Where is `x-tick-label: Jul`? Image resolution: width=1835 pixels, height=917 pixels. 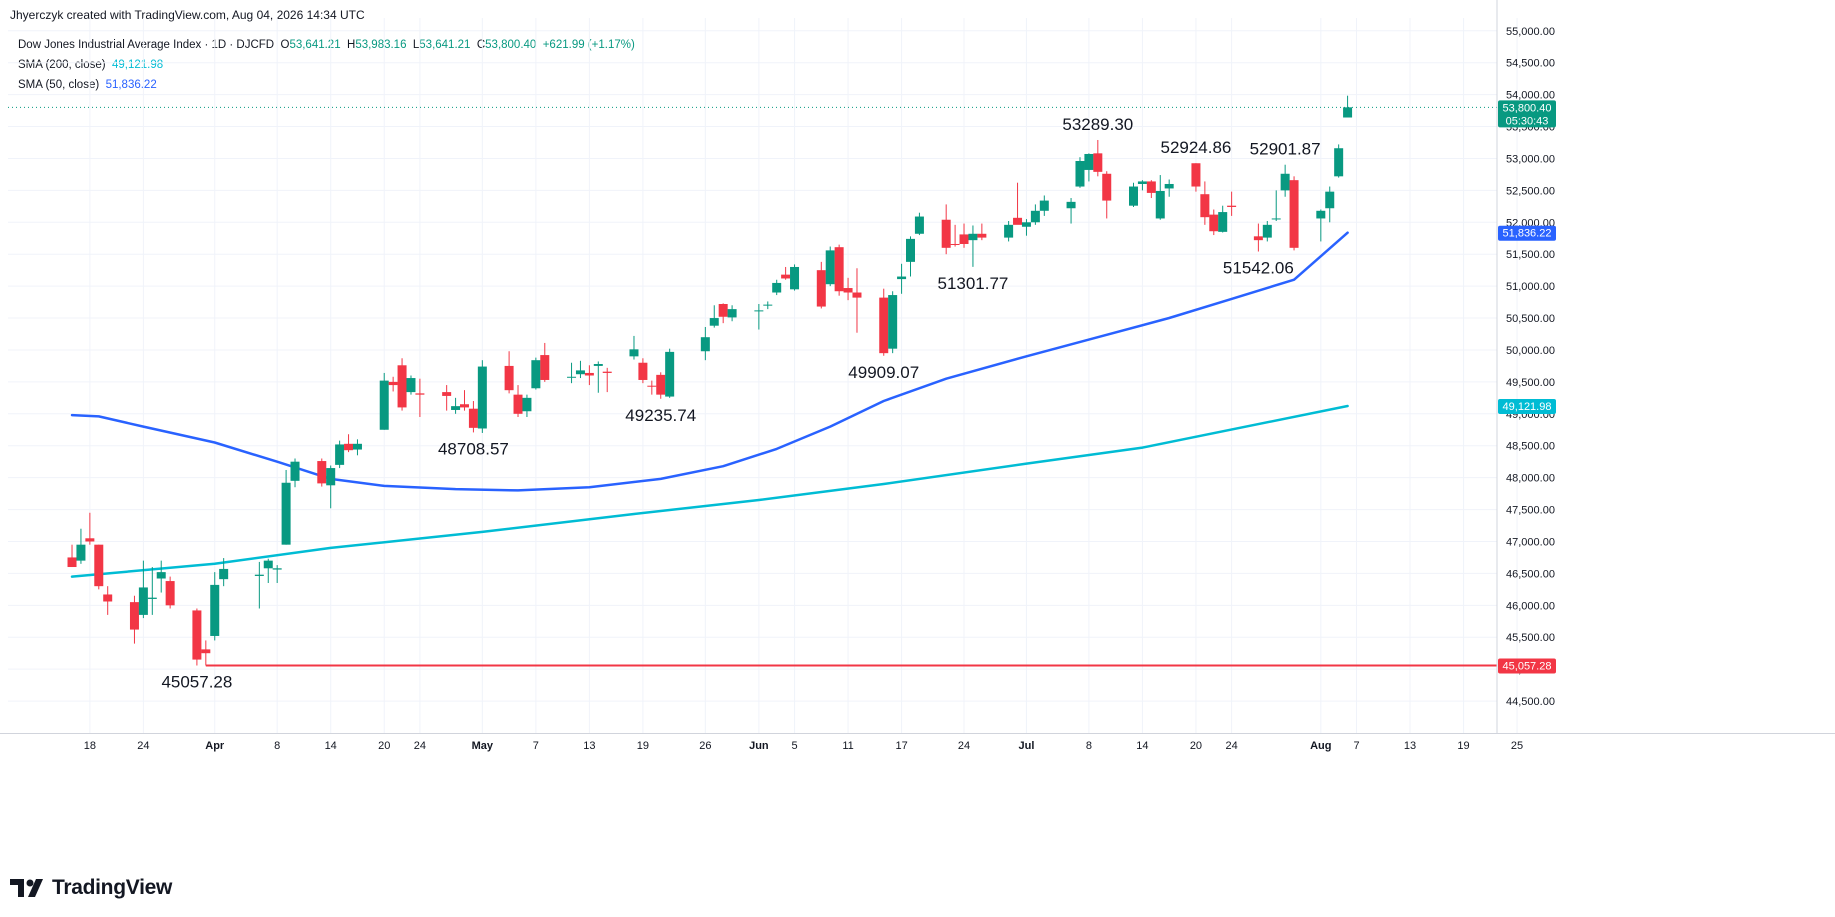 x-tick-label: Jul is located at coordinates (1027, 746).